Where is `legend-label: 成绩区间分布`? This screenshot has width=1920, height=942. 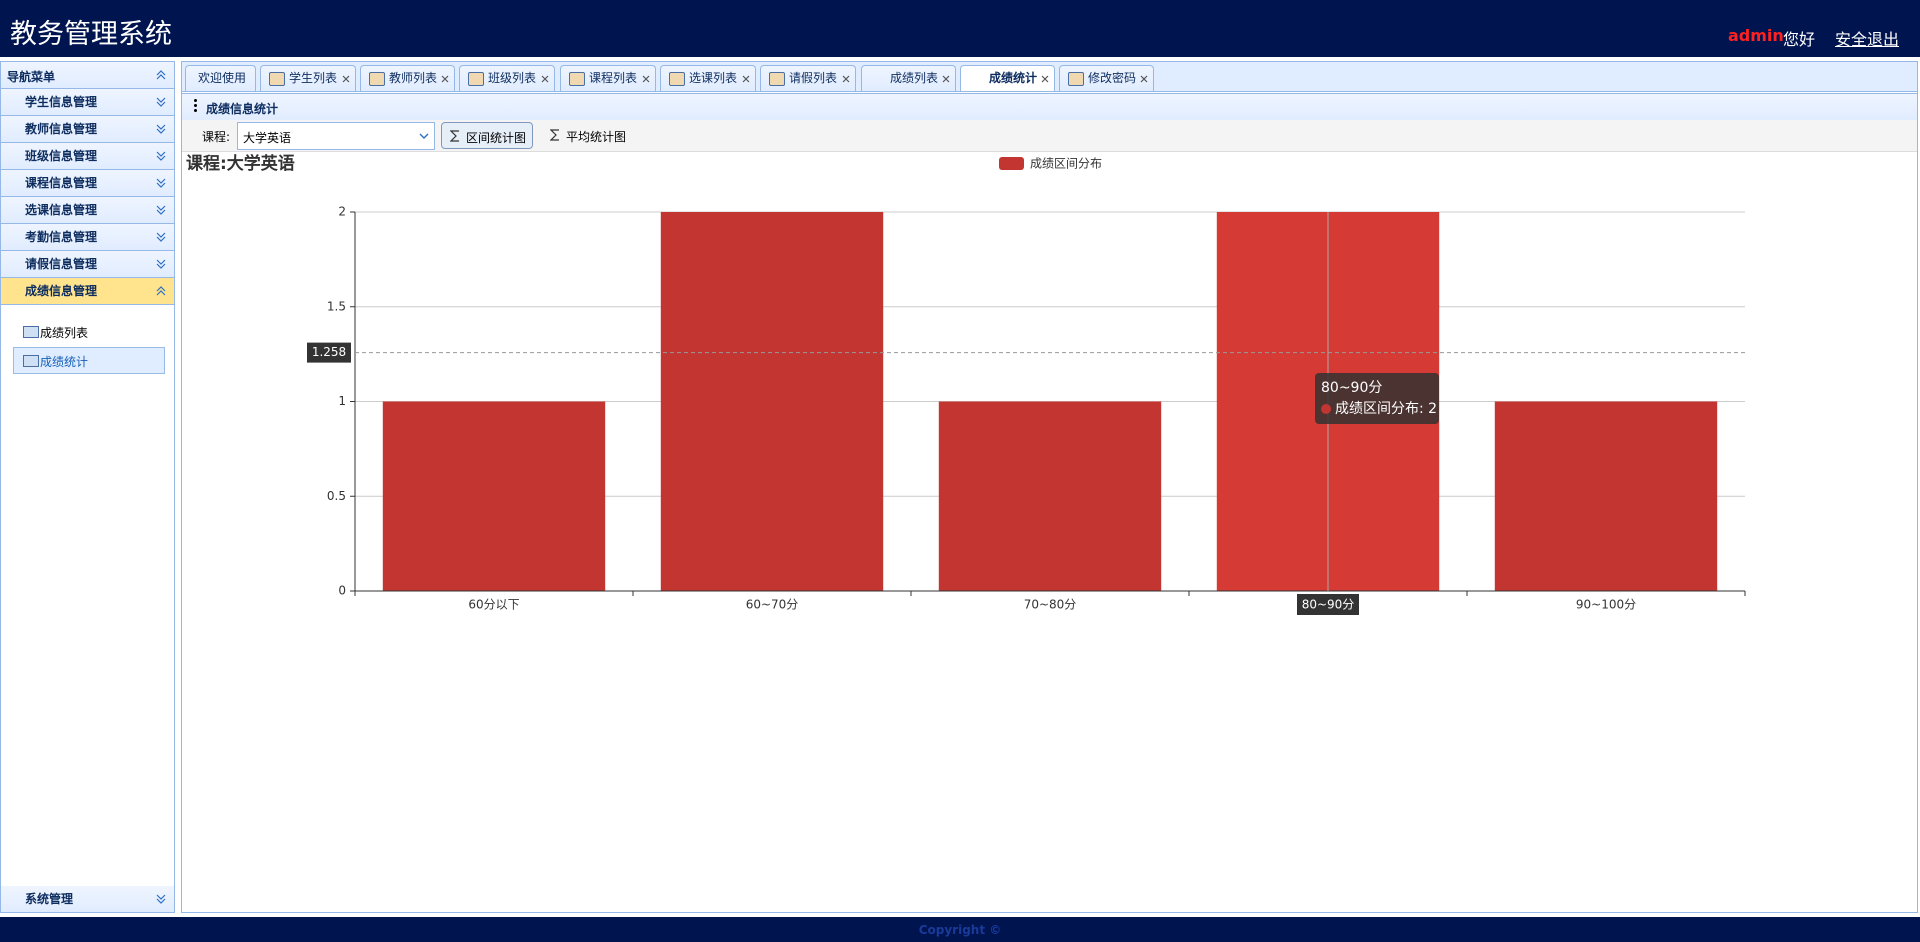
legend-label: 成绩区间分布 is located at coordinates (1066, 164).